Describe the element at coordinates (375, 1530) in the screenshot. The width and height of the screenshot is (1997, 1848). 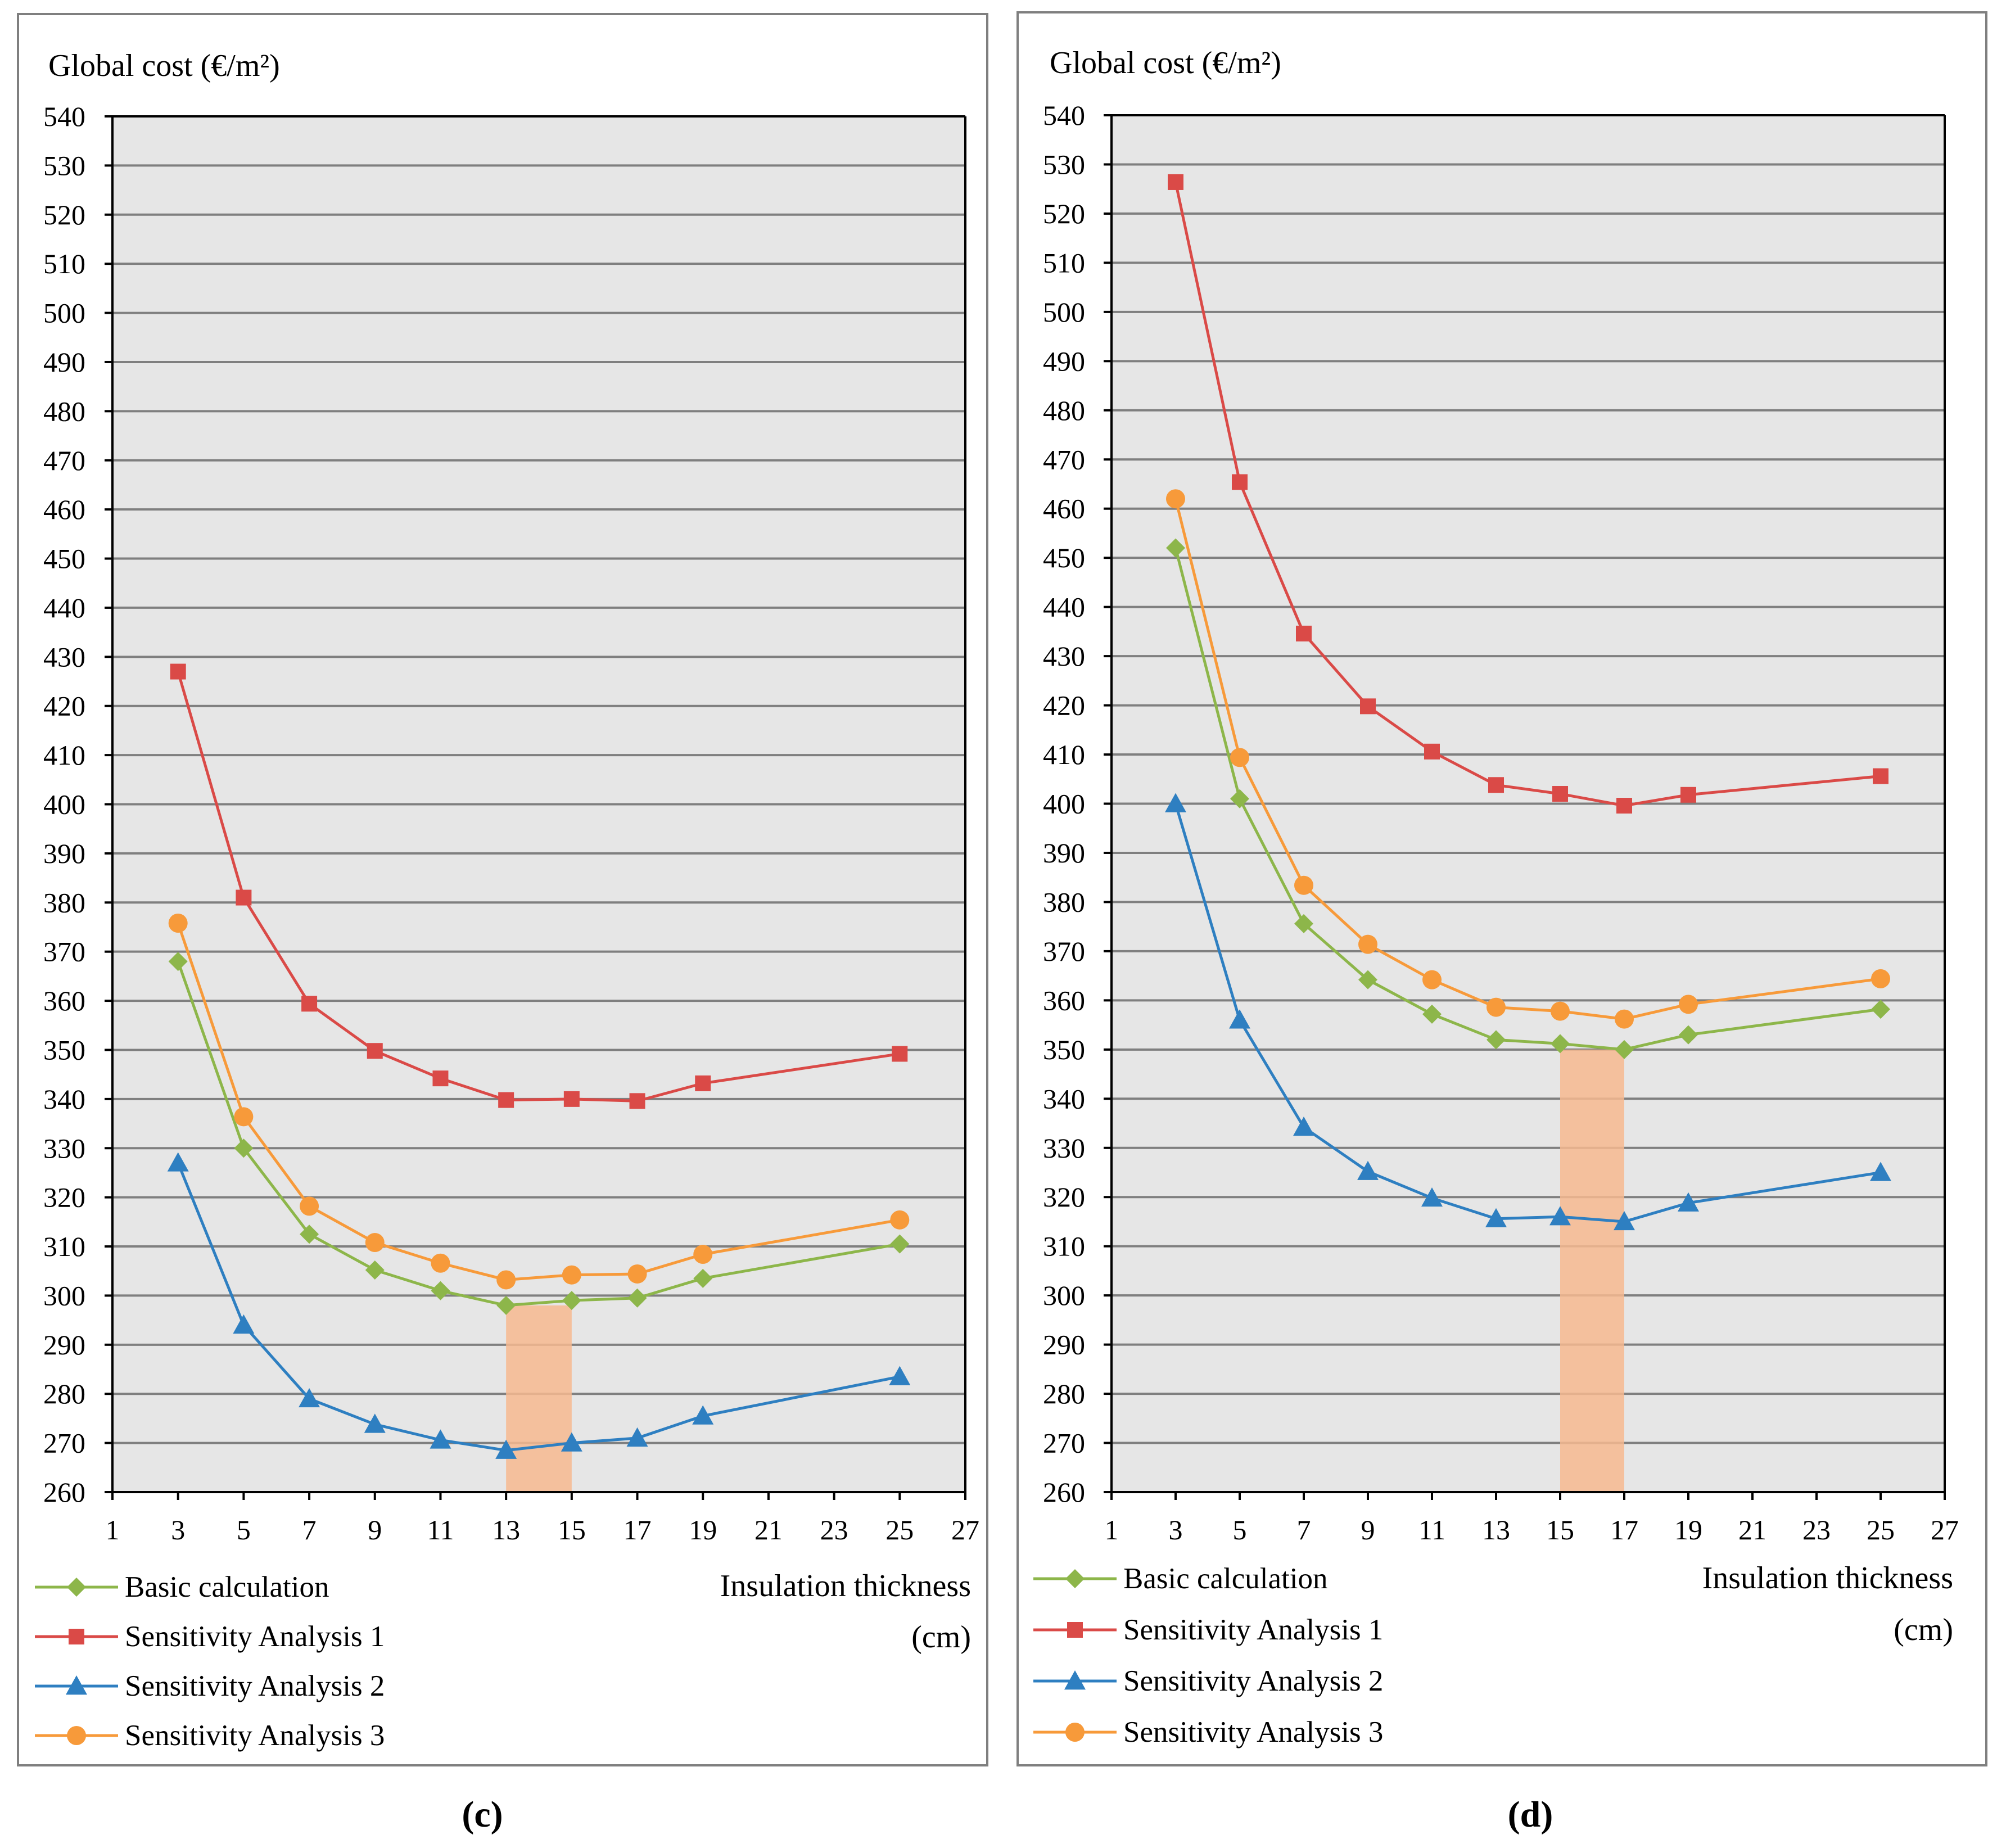
I see `x-tick-label: 9` at that location.